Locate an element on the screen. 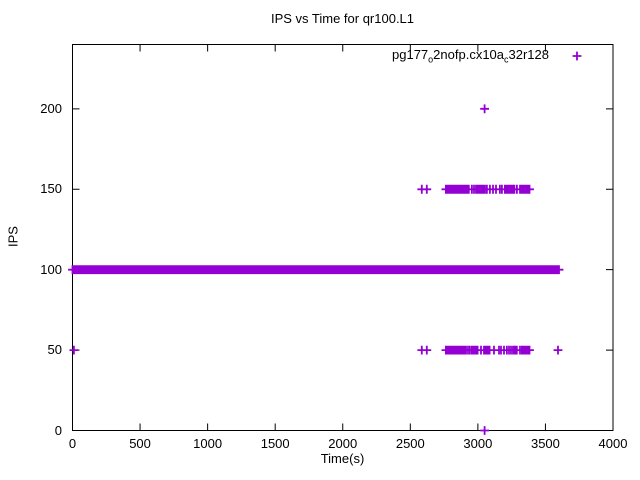 This screenshot has height=480, width=640. legend-label-part: 2nofp.cx10a is located at coordinates (469, 54).